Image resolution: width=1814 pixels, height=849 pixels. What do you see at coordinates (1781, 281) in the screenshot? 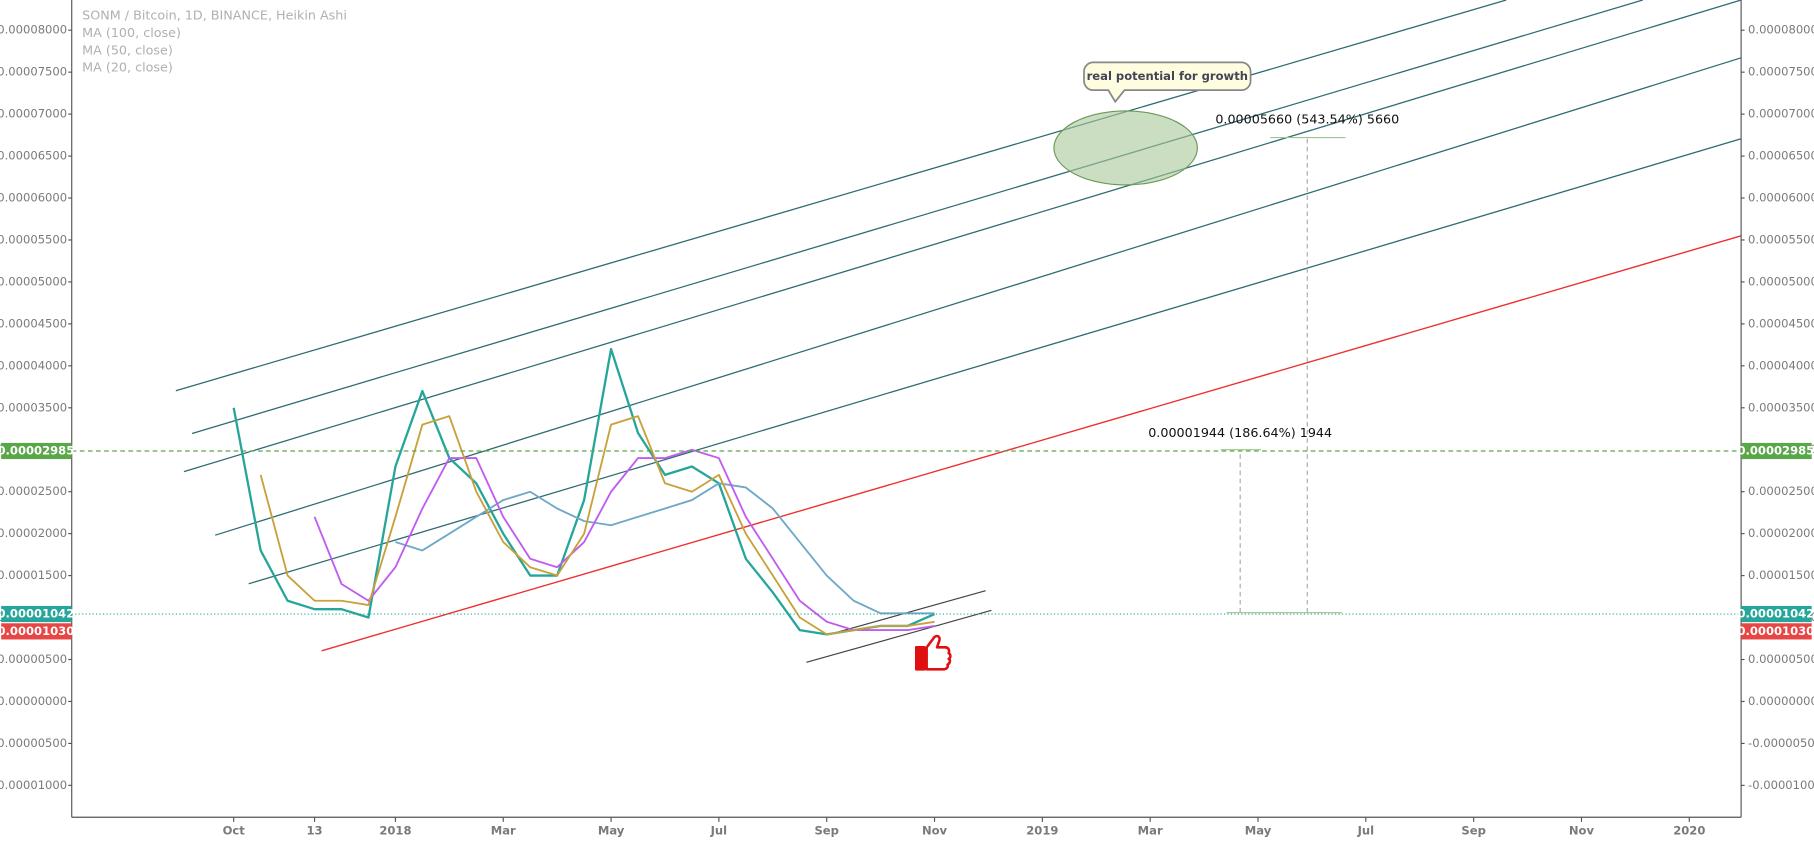
I see `y-tick-label-right: 0.00005000` at bounding box center [1781, 281].